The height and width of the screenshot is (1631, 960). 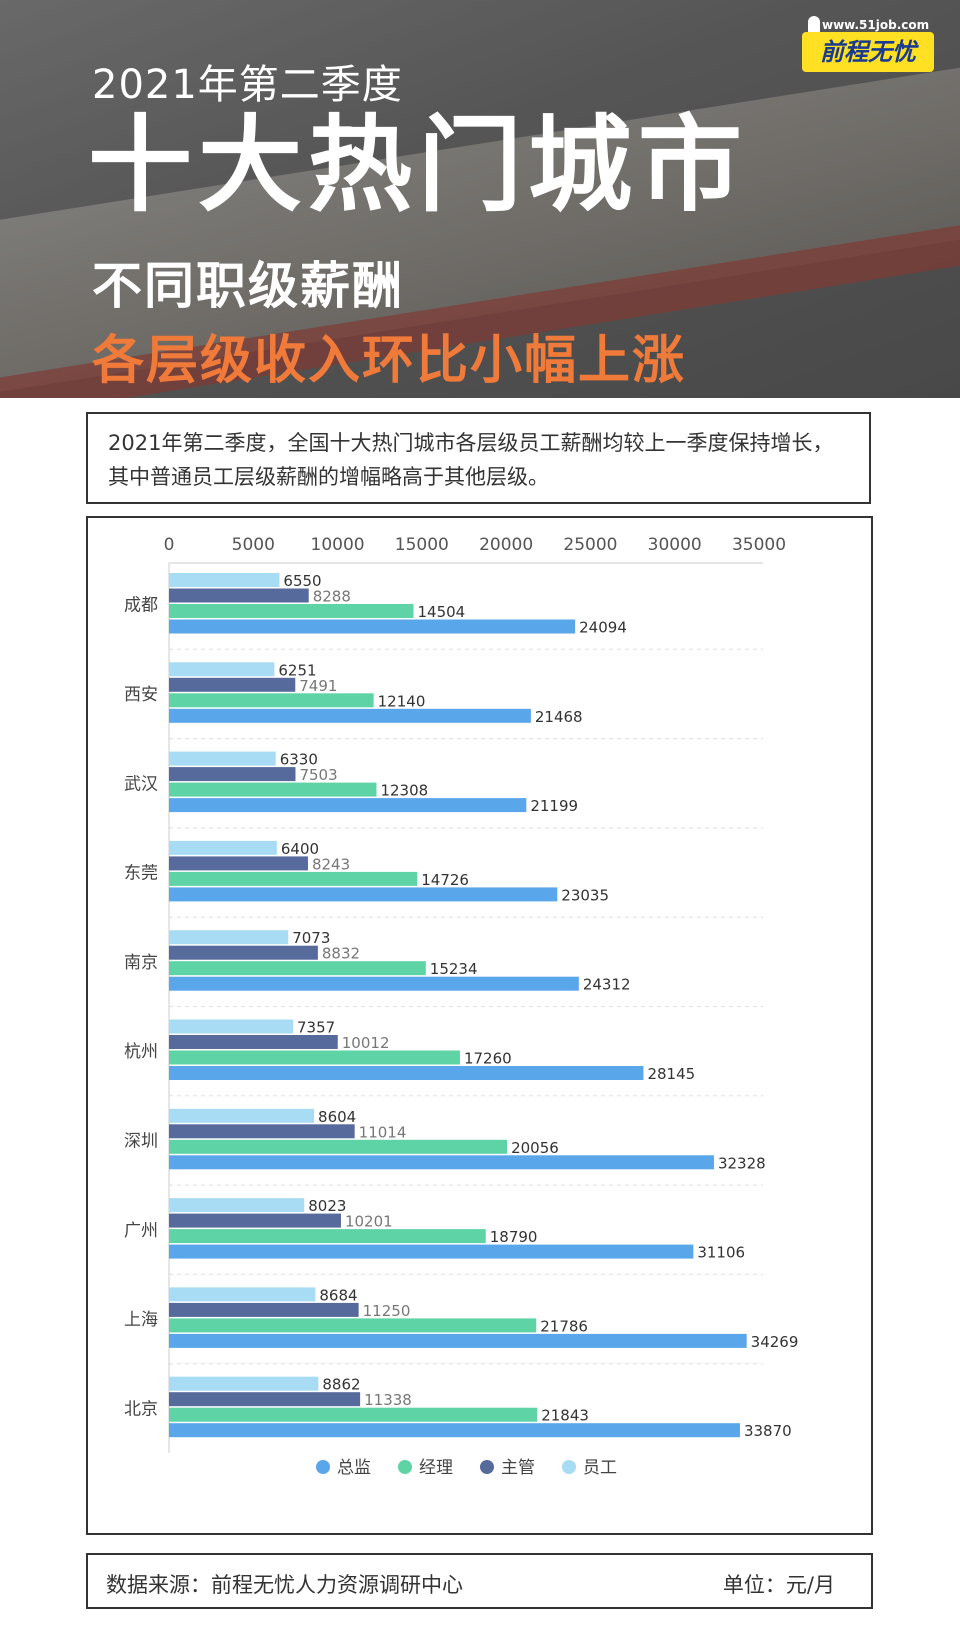 What do you see at coordinates (299, 760) in the screenshot?
I see `data-label: 6330` at bounding box center [299, 760].